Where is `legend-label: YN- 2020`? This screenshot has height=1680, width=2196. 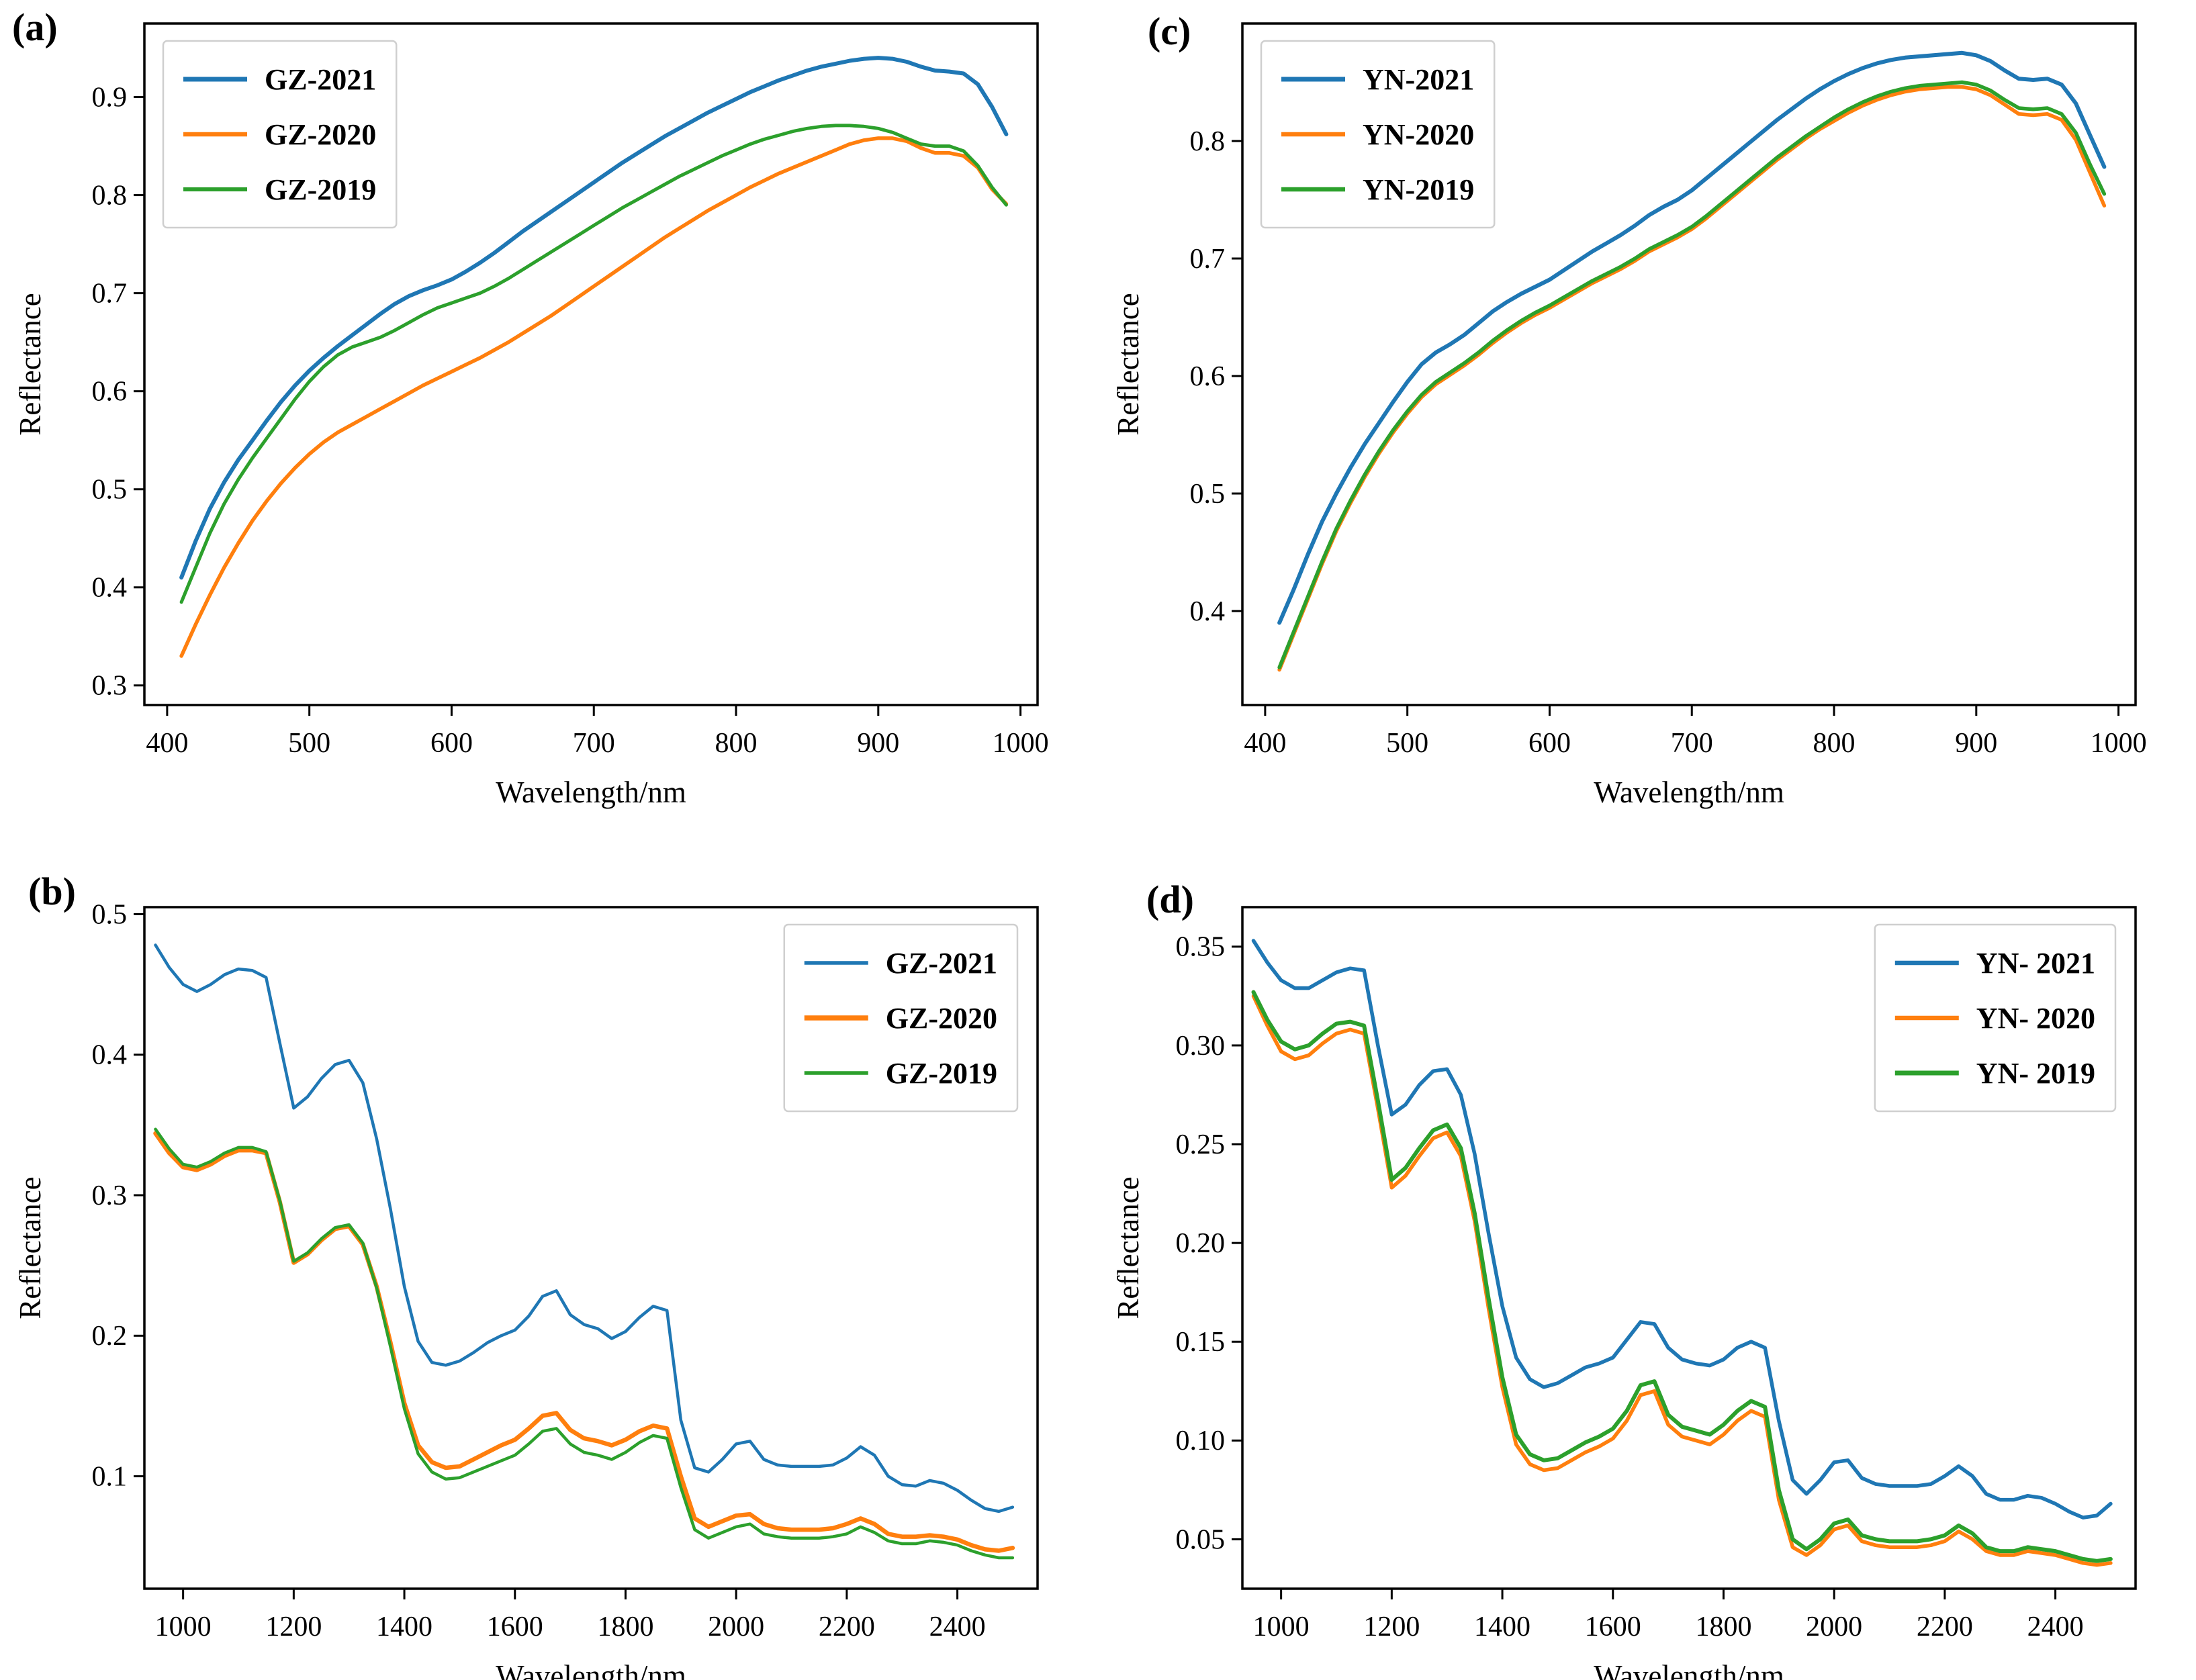 legend-label: YN- 2020 is located at coordinates (2036, 1019).